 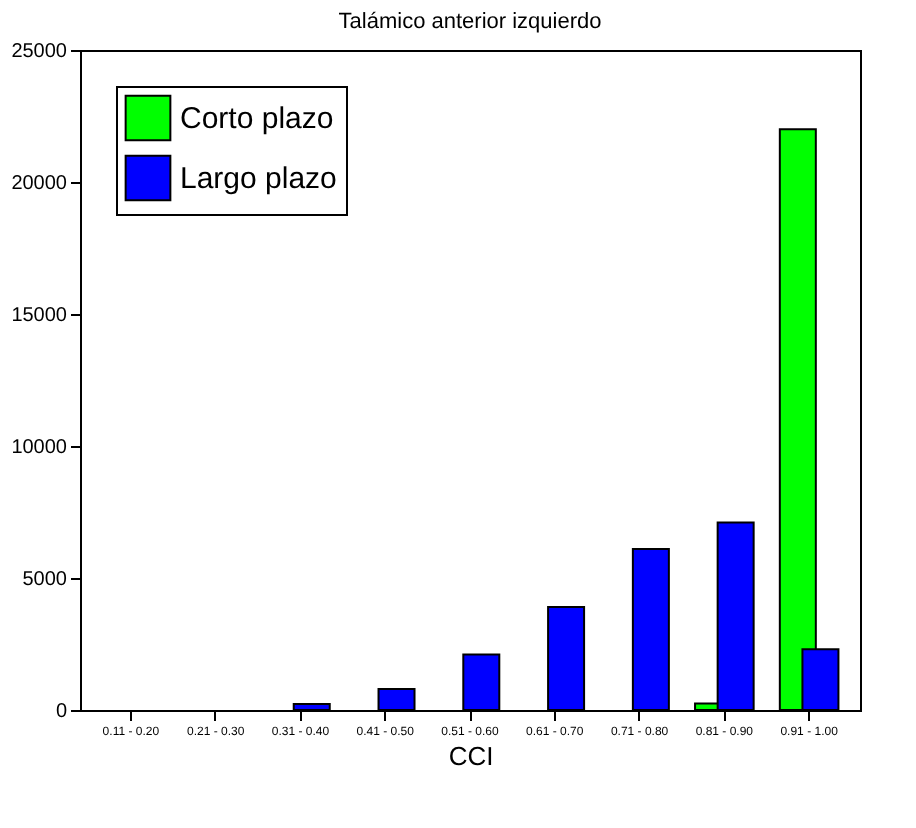 What do you see at coordinates (39, 448) in the screenshot?
I see `y-tick-label: 10000` at bounding box center [39, 448].